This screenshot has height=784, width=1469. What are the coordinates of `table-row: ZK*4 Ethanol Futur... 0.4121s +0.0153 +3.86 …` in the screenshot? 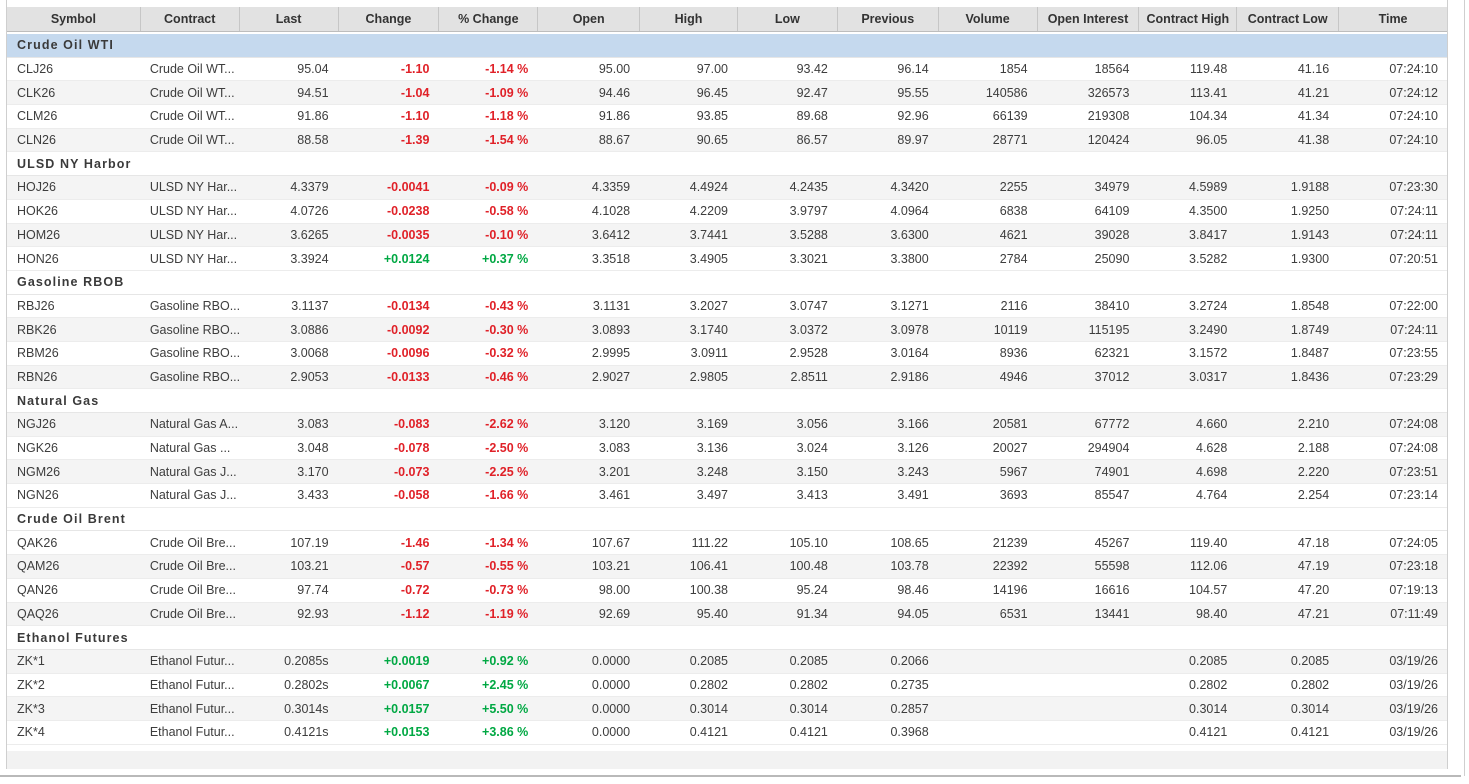 It's located at (727, 732).